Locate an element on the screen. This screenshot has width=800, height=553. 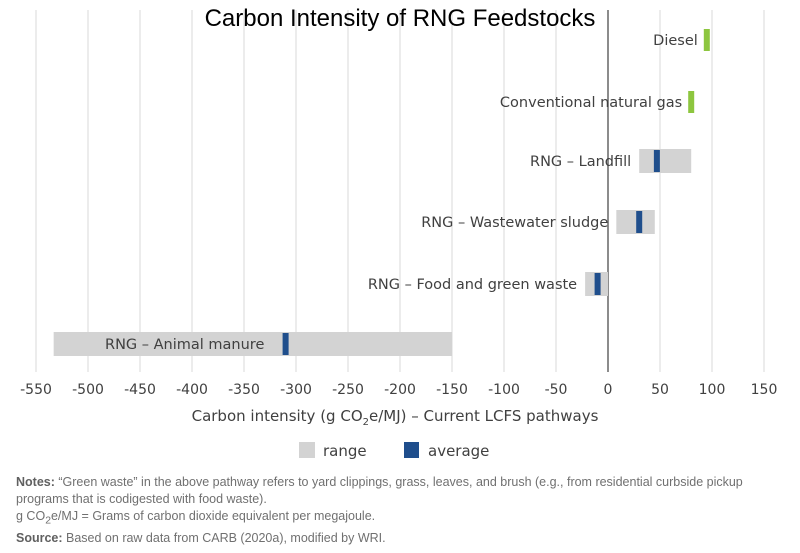
notes-label: Notes: is located at coordinates (35, 482).